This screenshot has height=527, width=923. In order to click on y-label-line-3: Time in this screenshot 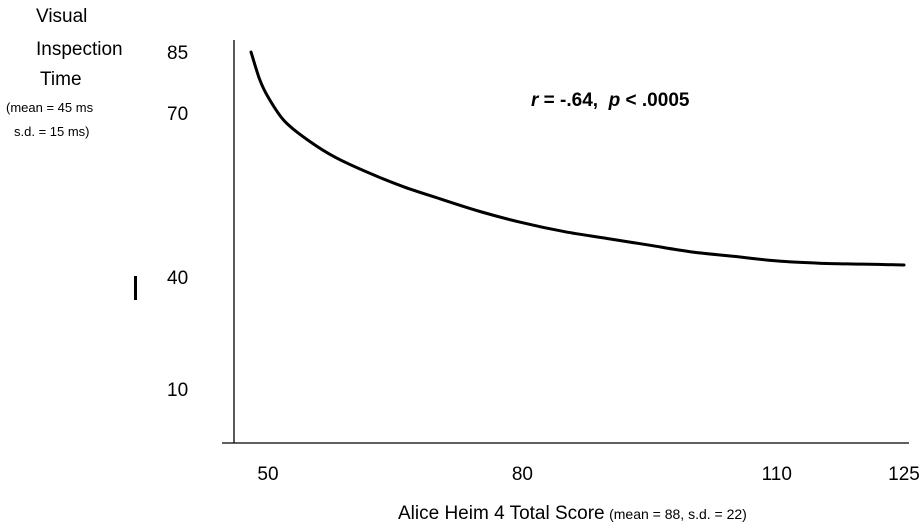, I will do `click(61, 79)`.